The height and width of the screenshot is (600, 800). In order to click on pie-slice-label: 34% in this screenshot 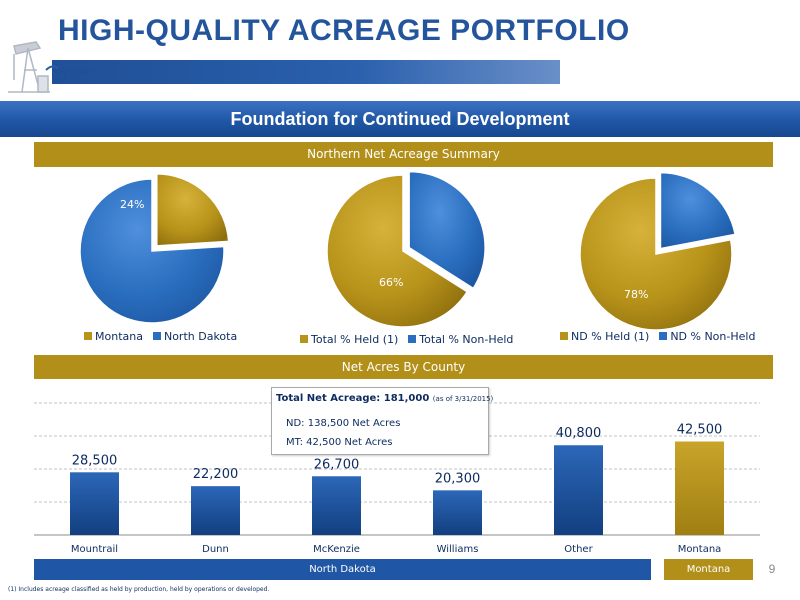, I will do `click(282, 220)`.